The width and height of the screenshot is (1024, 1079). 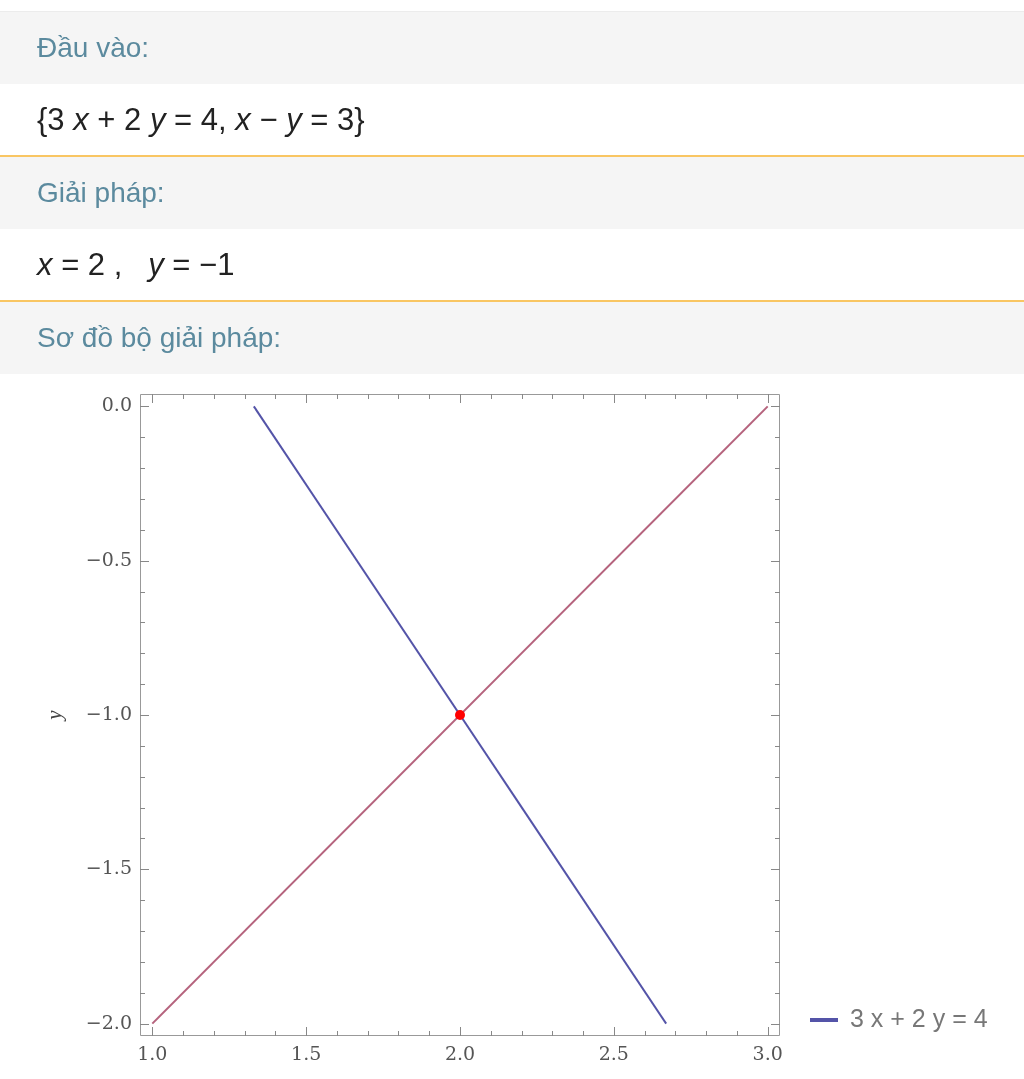 I want to click on text: {3 x + 2 y = 4, x − y = 3}, so click(x=201, y=119).